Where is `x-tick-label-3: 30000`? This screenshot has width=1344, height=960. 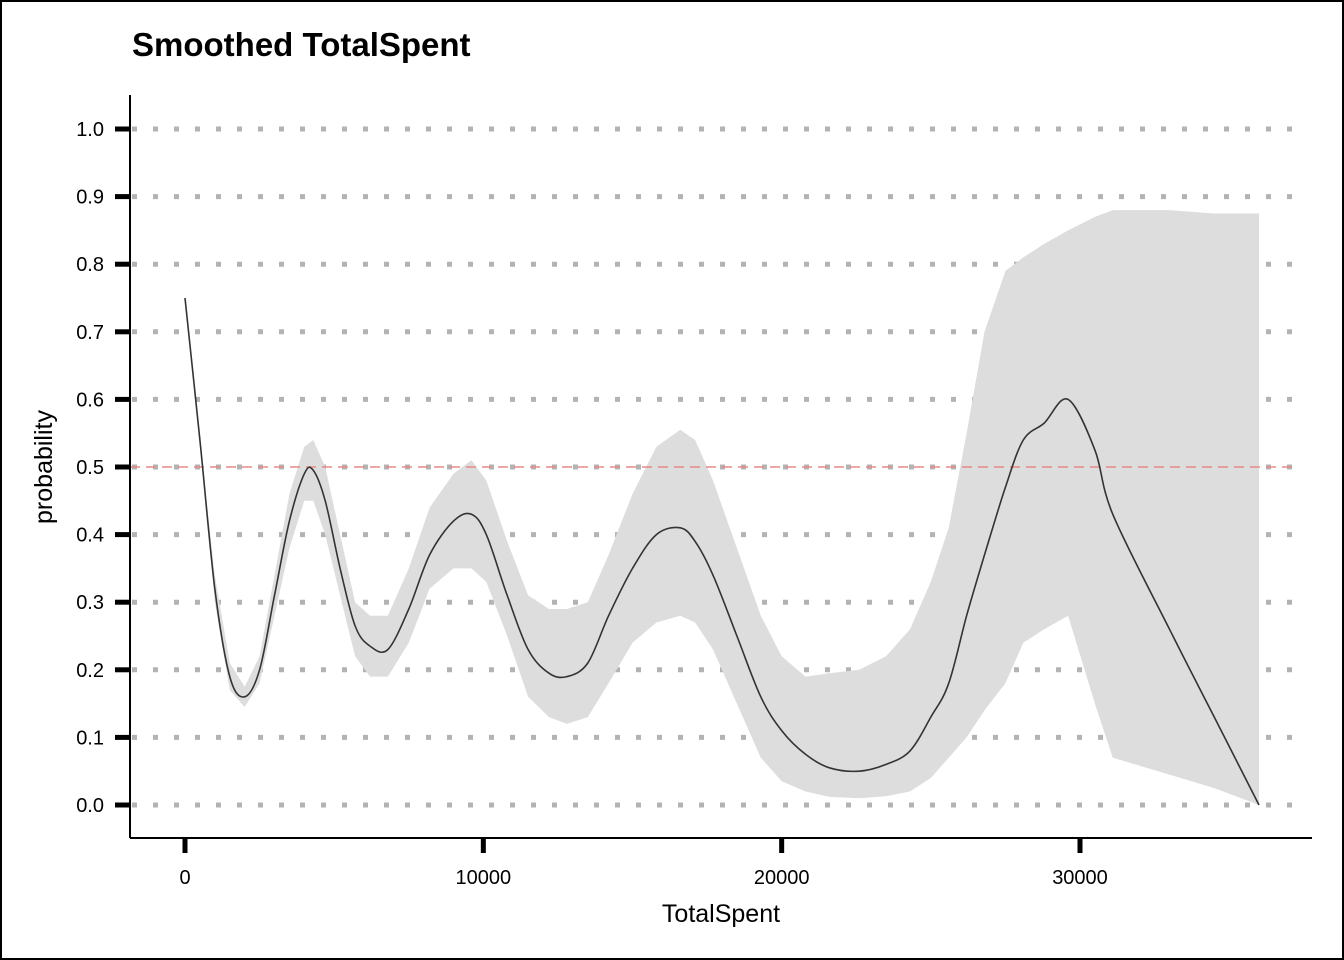 x-tick-label-3: 30000 is located at coordinates (1080, 878).